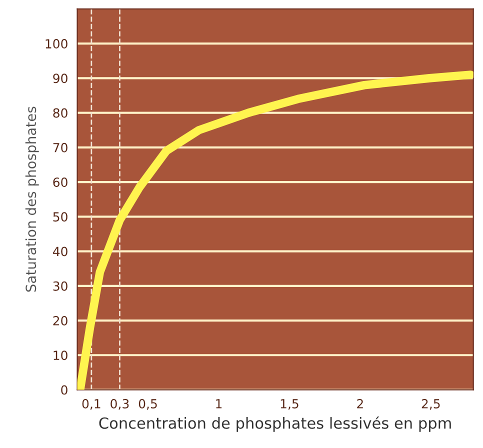  Describe the element at coordinates (61, 355) in the screenshot. I see `y-tick-label: 10` at that location.